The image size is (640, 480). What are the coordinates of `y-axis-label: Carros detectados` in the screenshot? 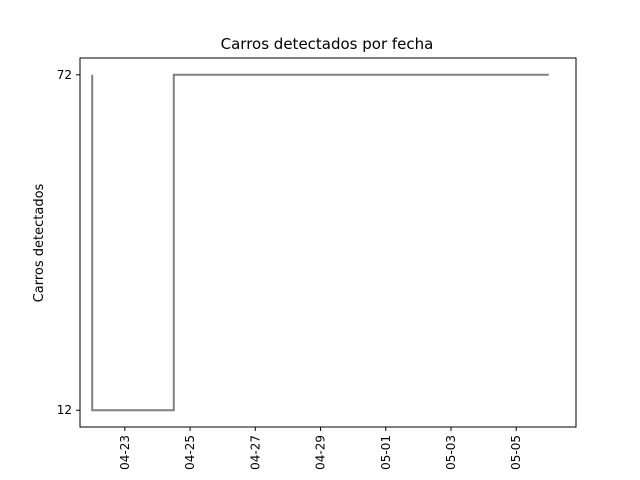 It's located at (39, 242).